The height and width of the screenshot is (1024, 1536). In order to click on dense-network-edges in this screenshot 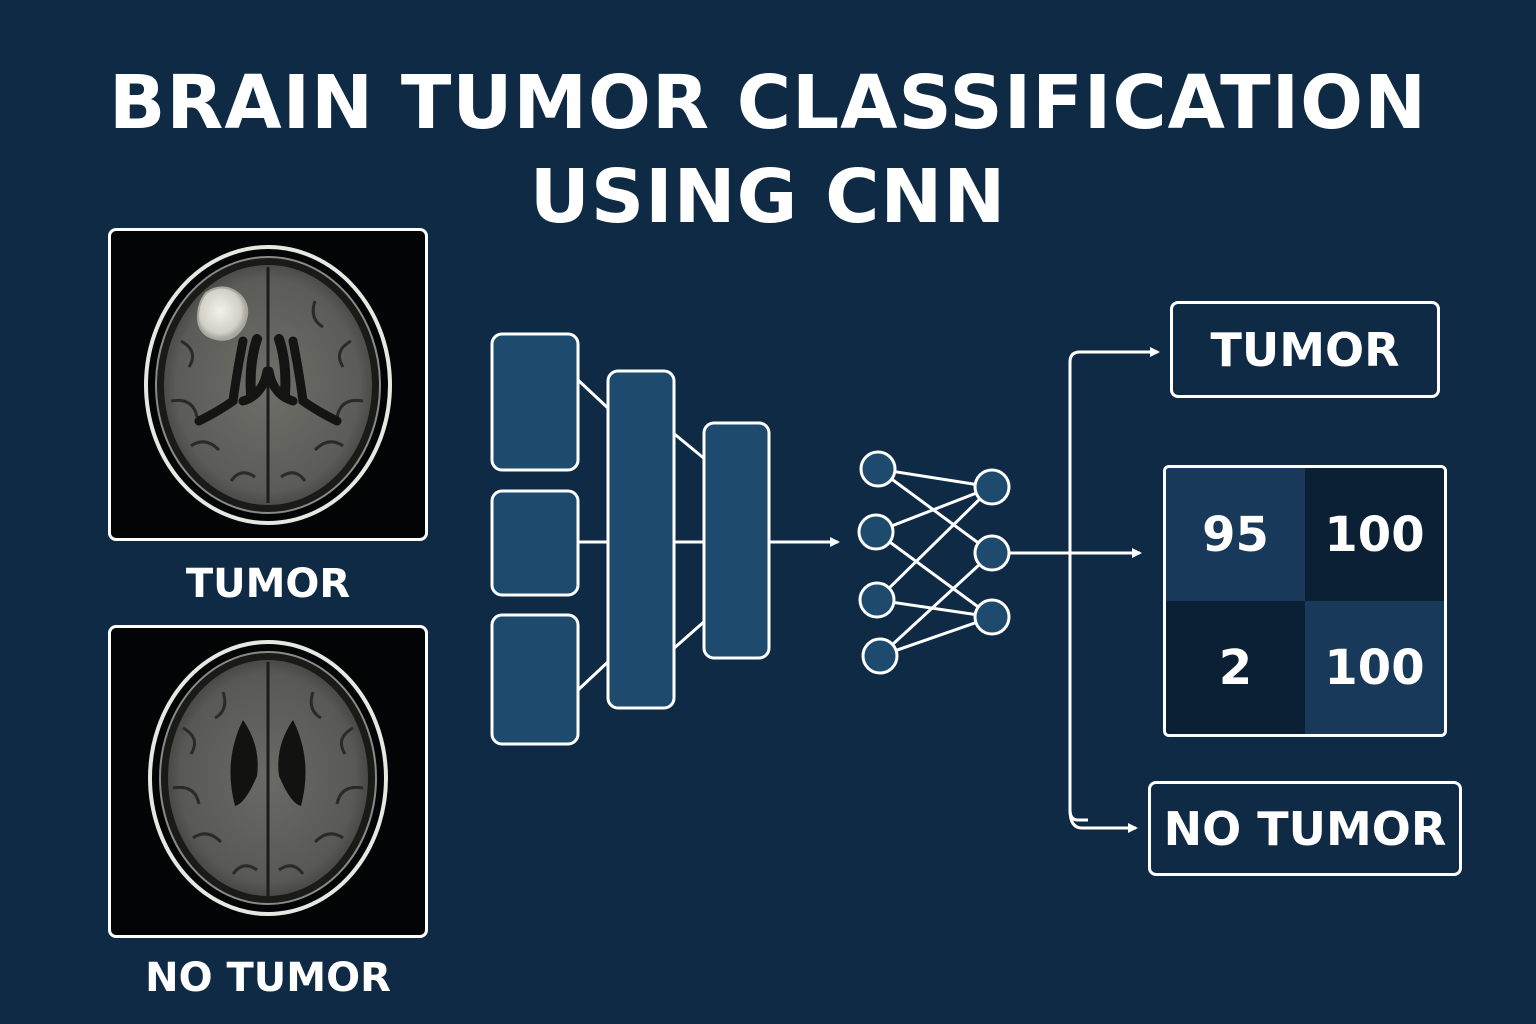, I will do `click(934, 562)`.